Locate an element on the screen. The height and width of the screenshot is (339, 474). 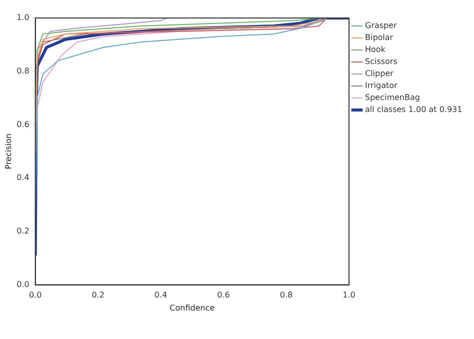
legend-label: Irrigator is located at coordinates (381, 85).